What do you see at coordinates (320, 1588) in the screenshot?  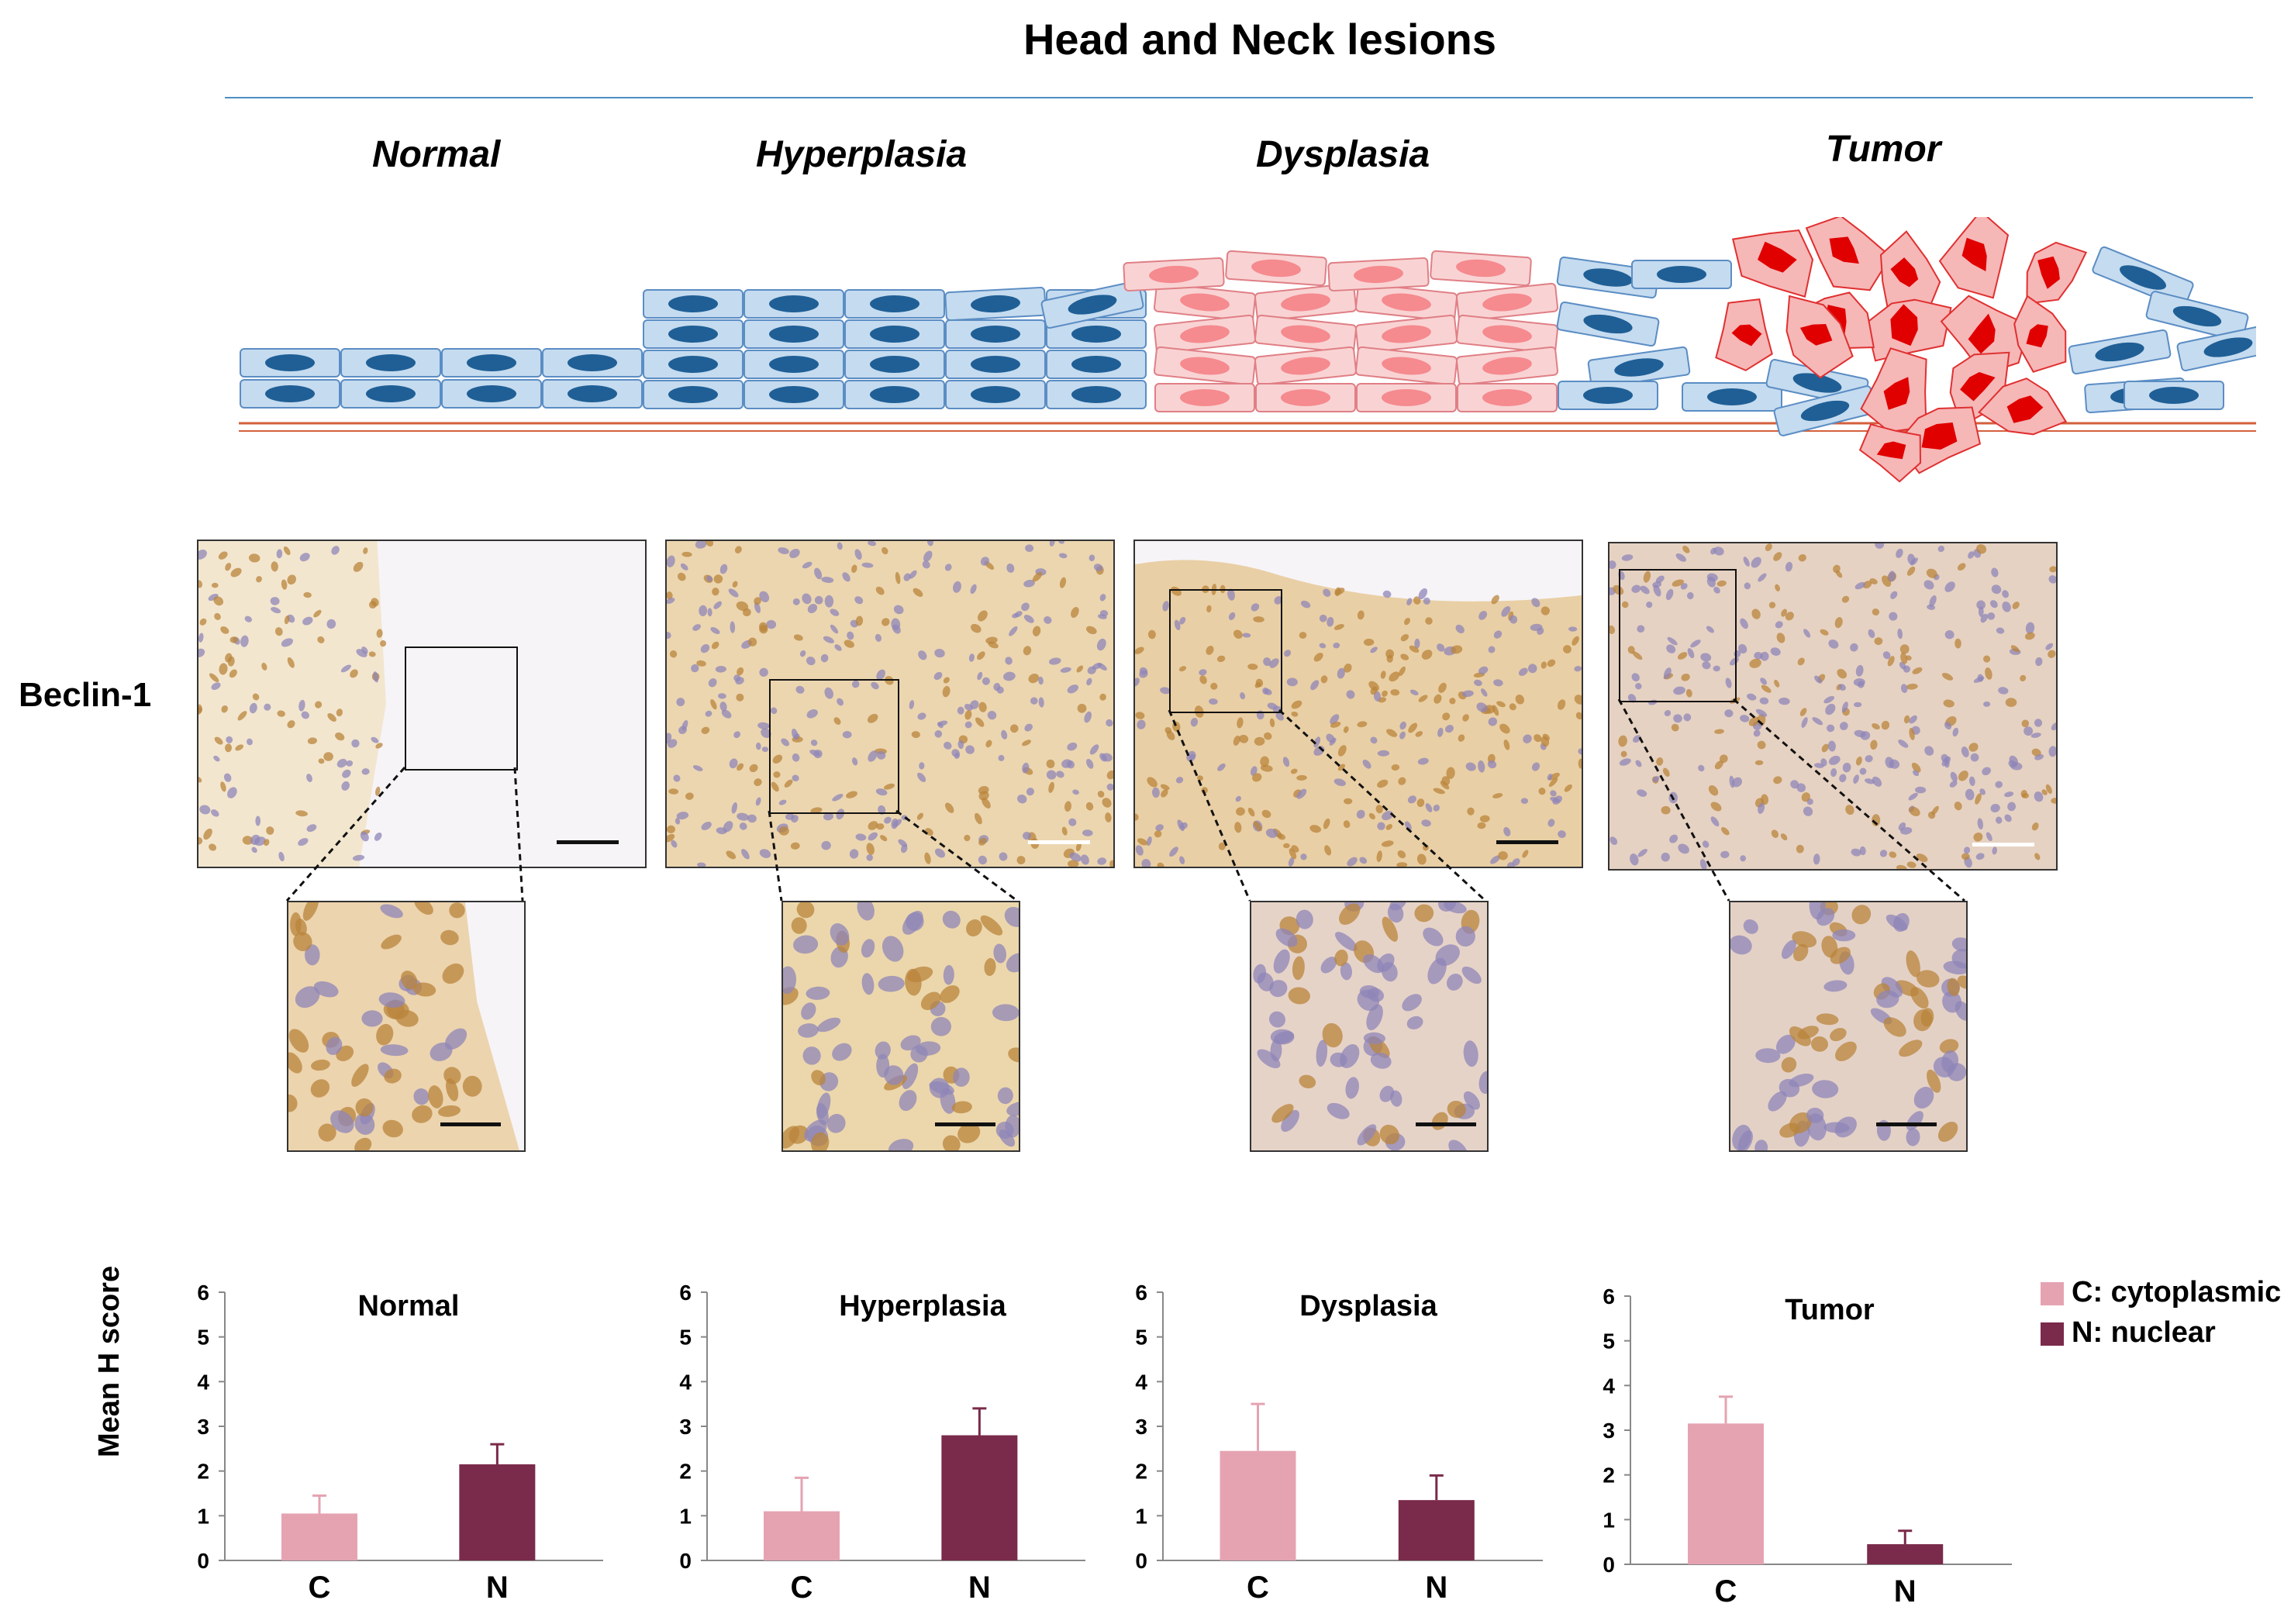 I see `x-tick-label: C` at bounding box center [320, 1588].